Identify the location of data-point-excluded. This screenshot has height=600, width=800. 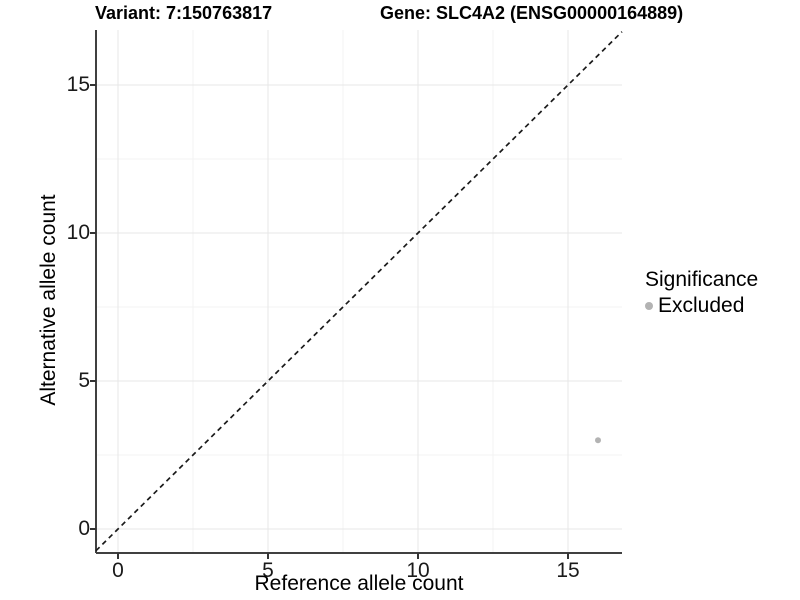
(598, 440).